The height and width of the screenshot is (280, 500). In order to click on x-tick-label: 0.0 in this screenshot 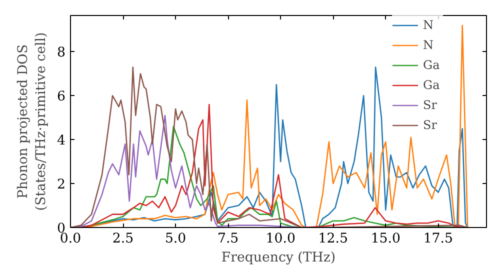, I will do `click(71, 239)`.